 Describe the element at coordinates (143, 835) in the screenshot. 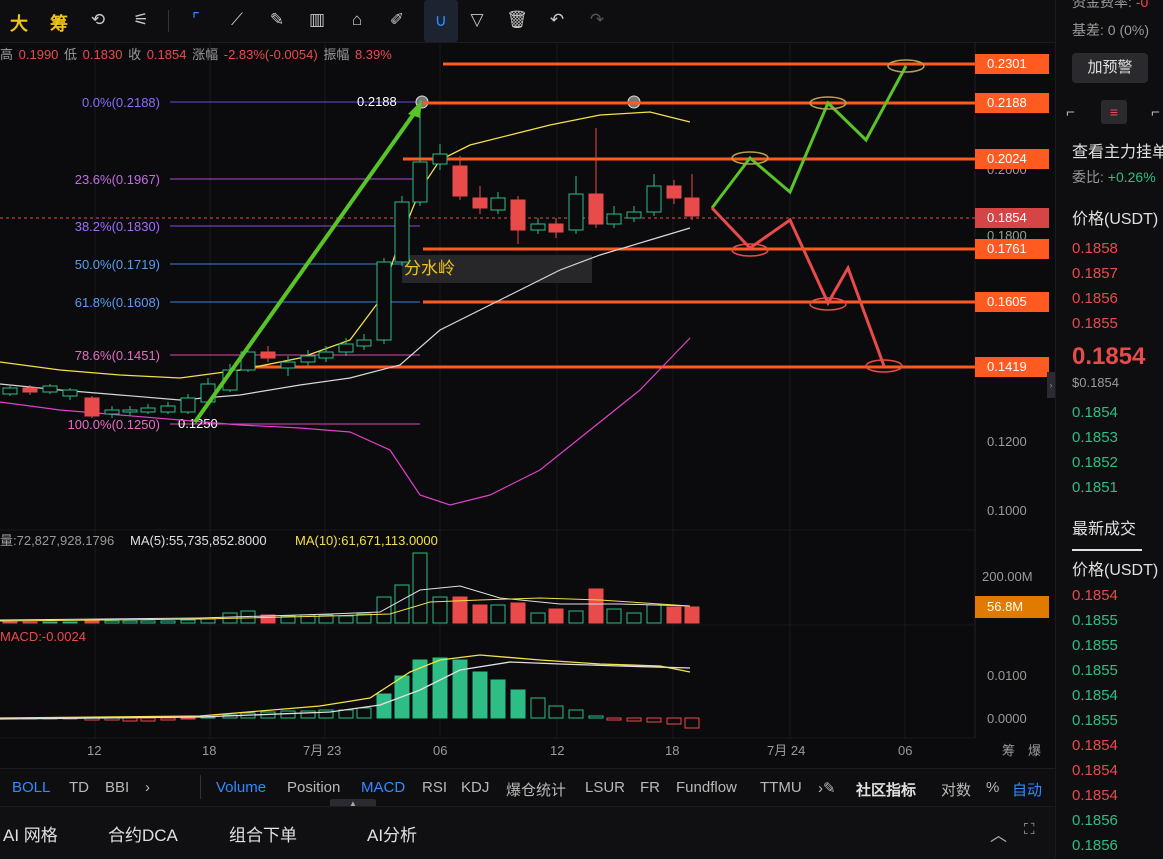

I see `tab-contract-dca: 合约DCA` at that location.